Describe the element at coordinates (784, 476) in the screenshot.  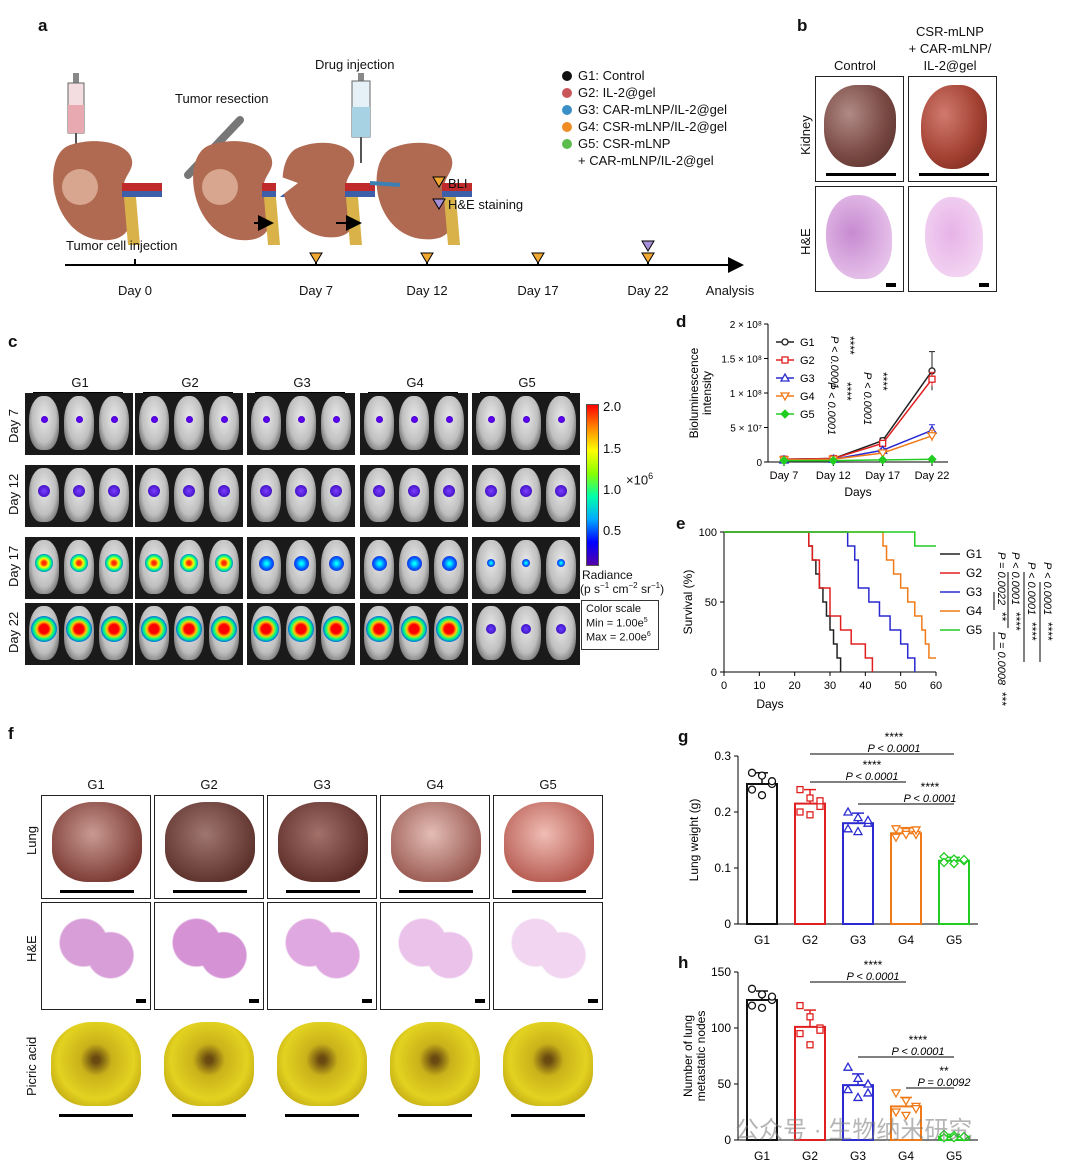
I see `x-tick-label: Day 7` at that location.